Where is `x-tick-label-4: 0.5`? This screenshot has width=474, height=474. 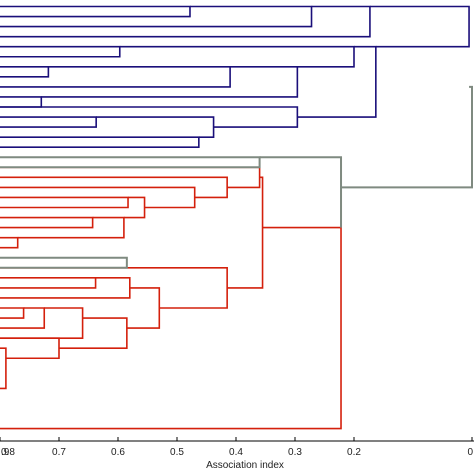 x-tick-label-4: 0.5 is located at coordinates (177, 452).